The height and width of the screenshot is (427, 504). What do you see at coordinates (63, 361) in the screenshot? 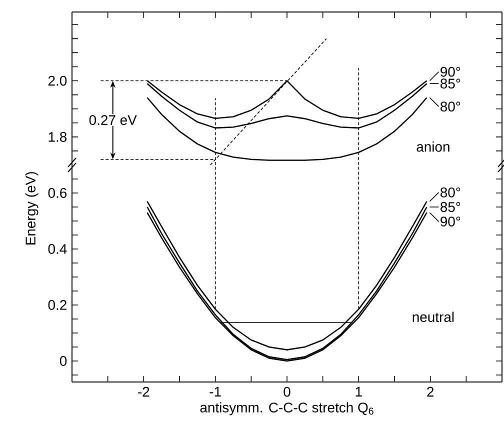
I see `y-tick-label: 0` at bounding box center [63, 361].